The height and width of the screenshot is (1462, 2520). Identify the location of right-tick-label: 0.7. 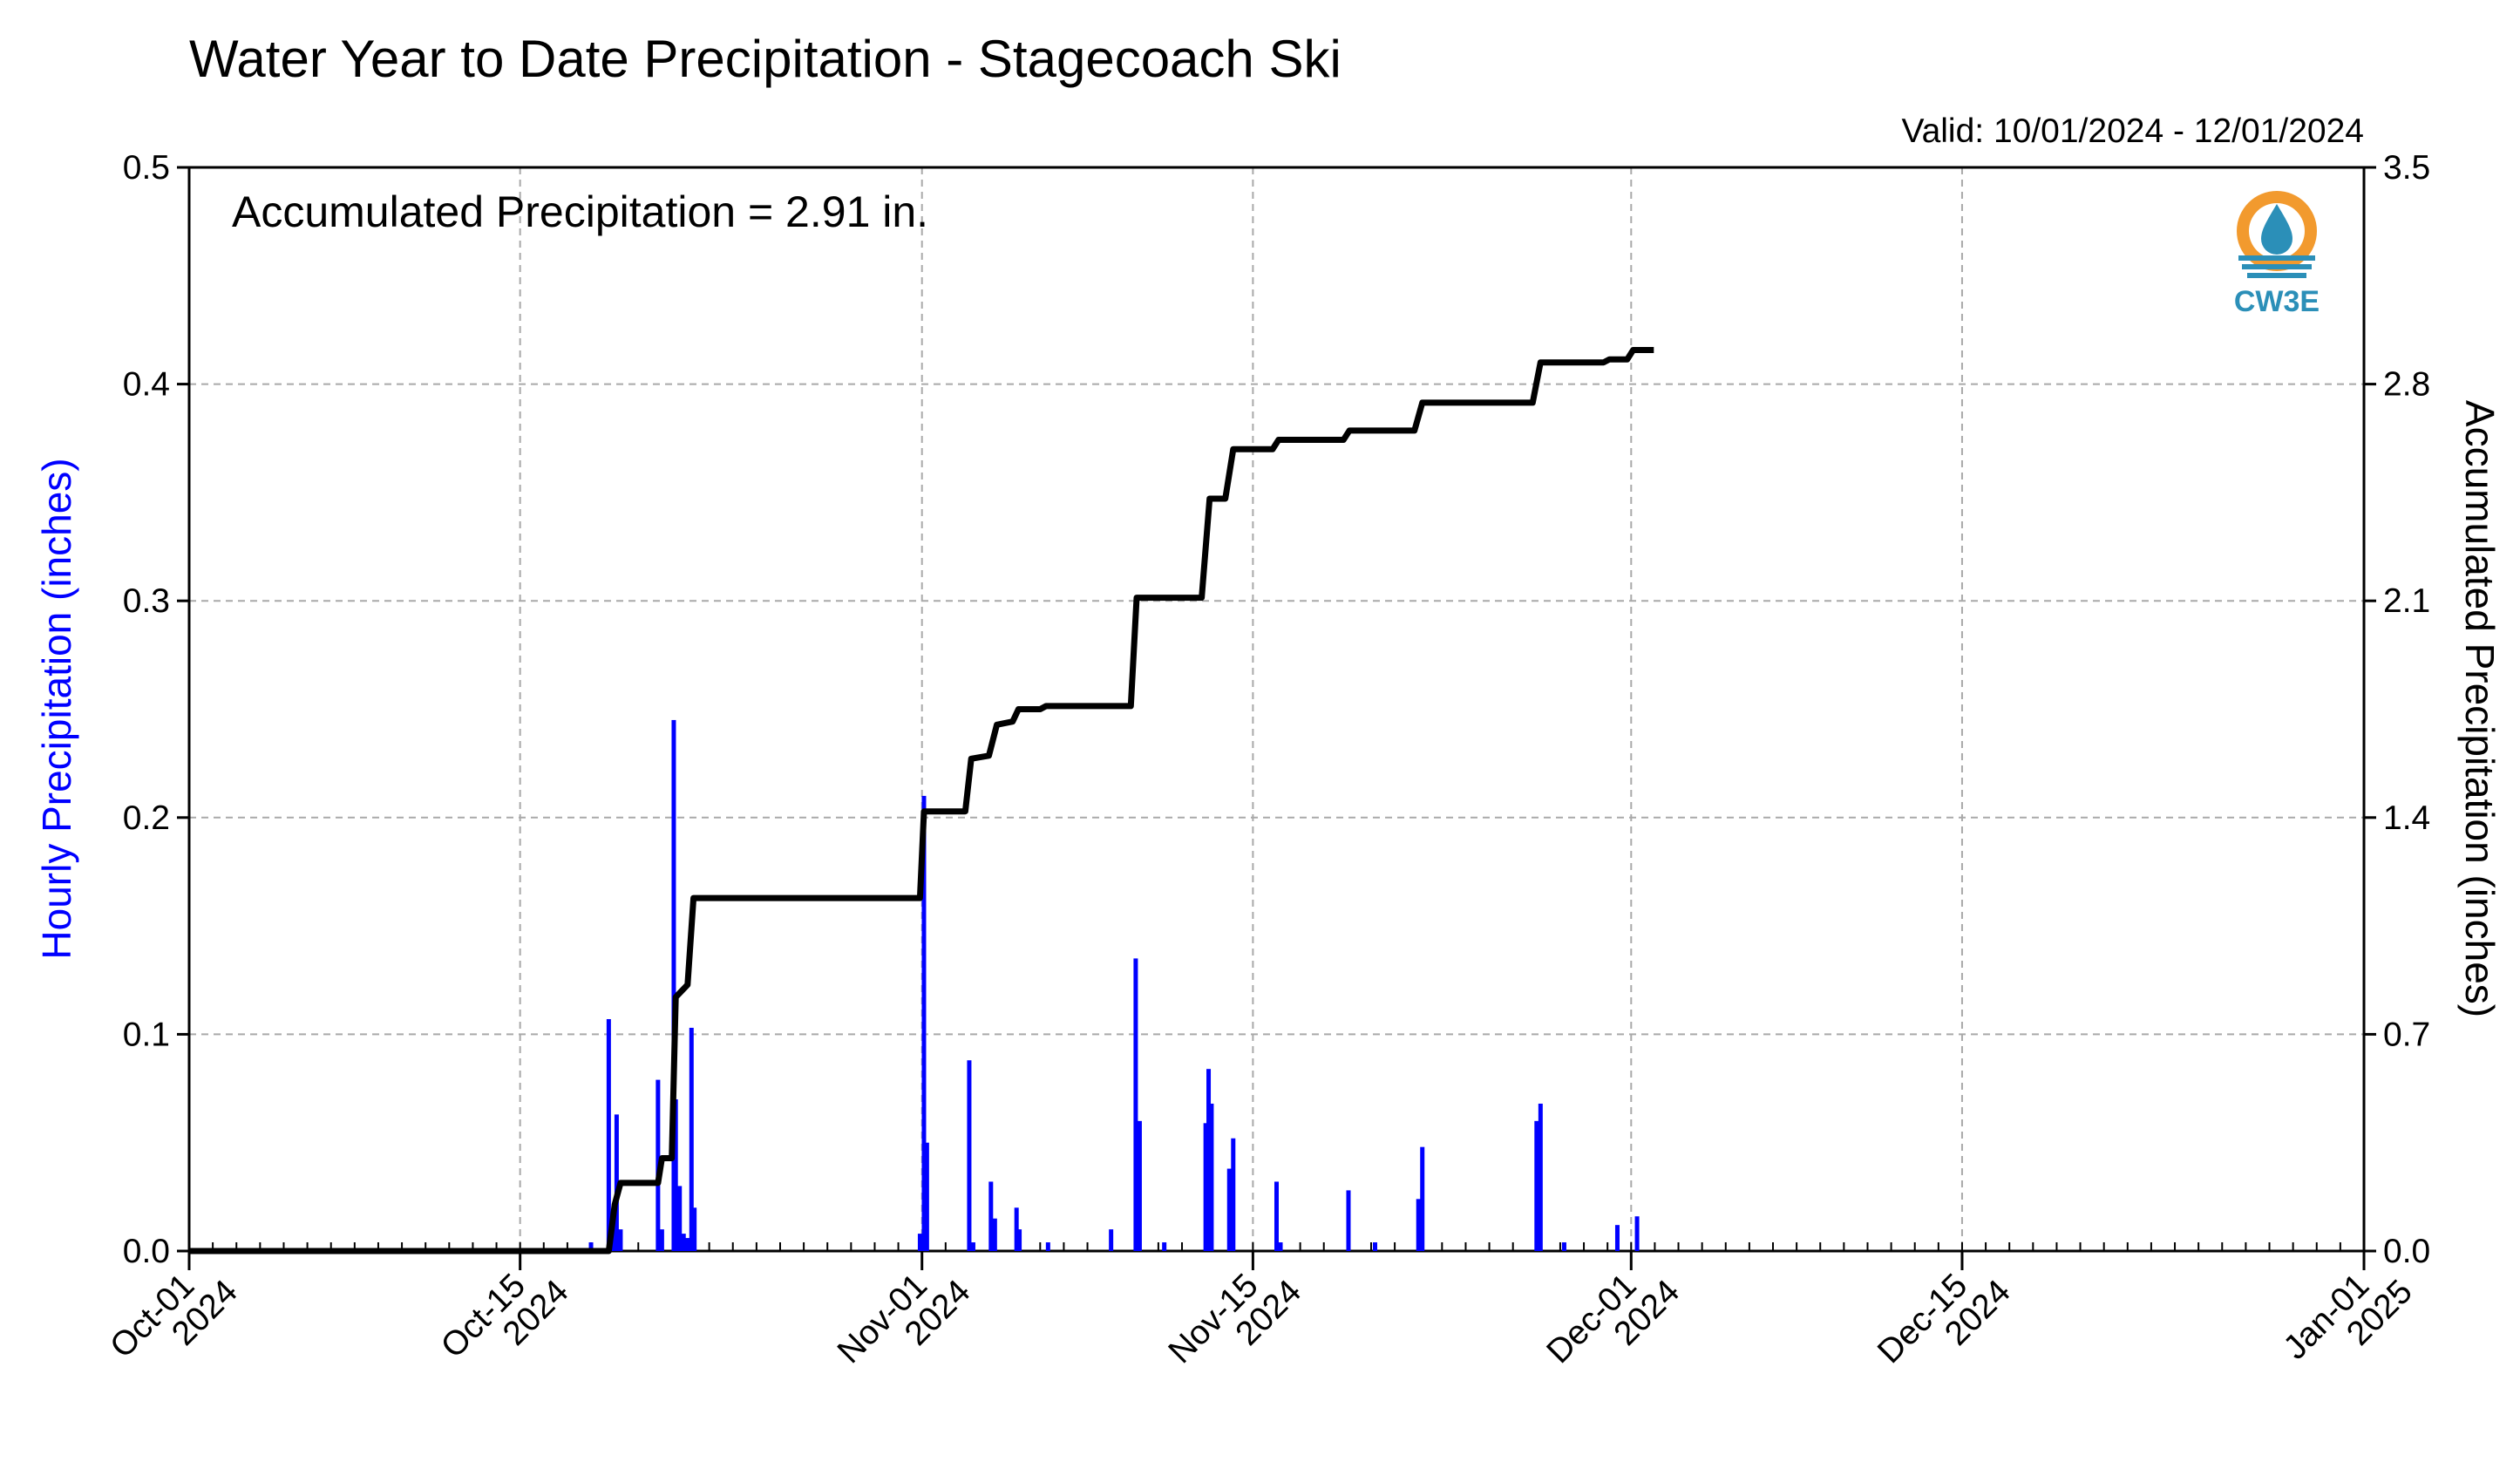
(2406, 1034).